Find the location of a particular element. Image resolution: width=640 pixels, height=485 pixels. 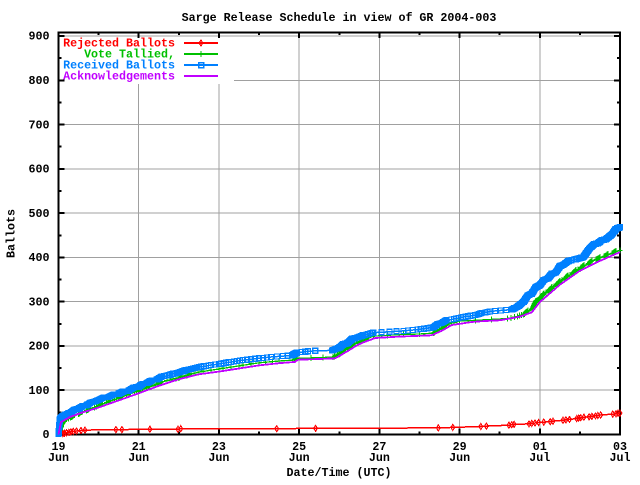

svg-text: 800 is located at coordinates (39, 81).